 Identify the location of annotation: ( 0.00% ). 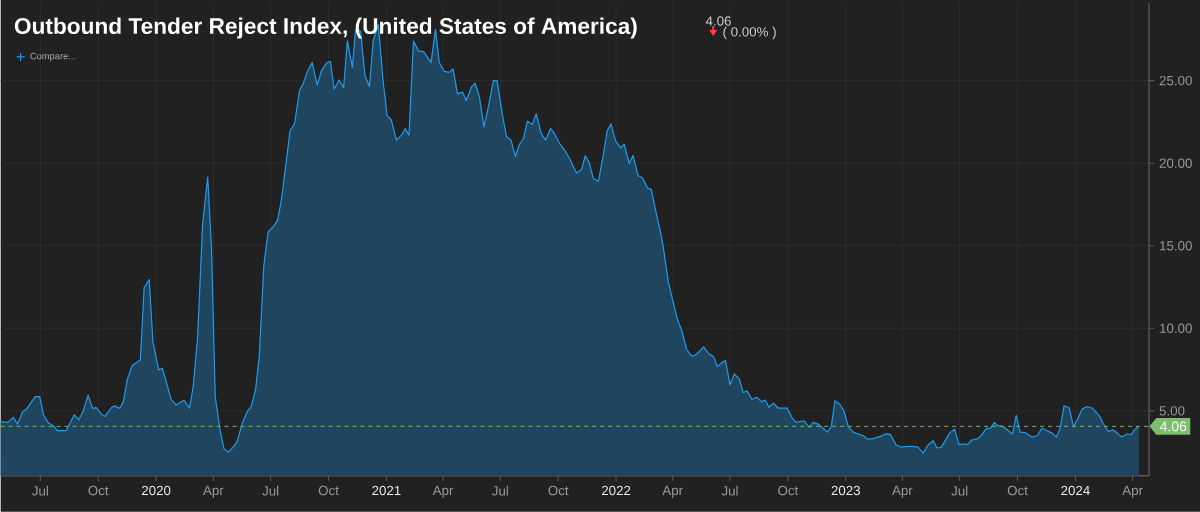
(749, 33).